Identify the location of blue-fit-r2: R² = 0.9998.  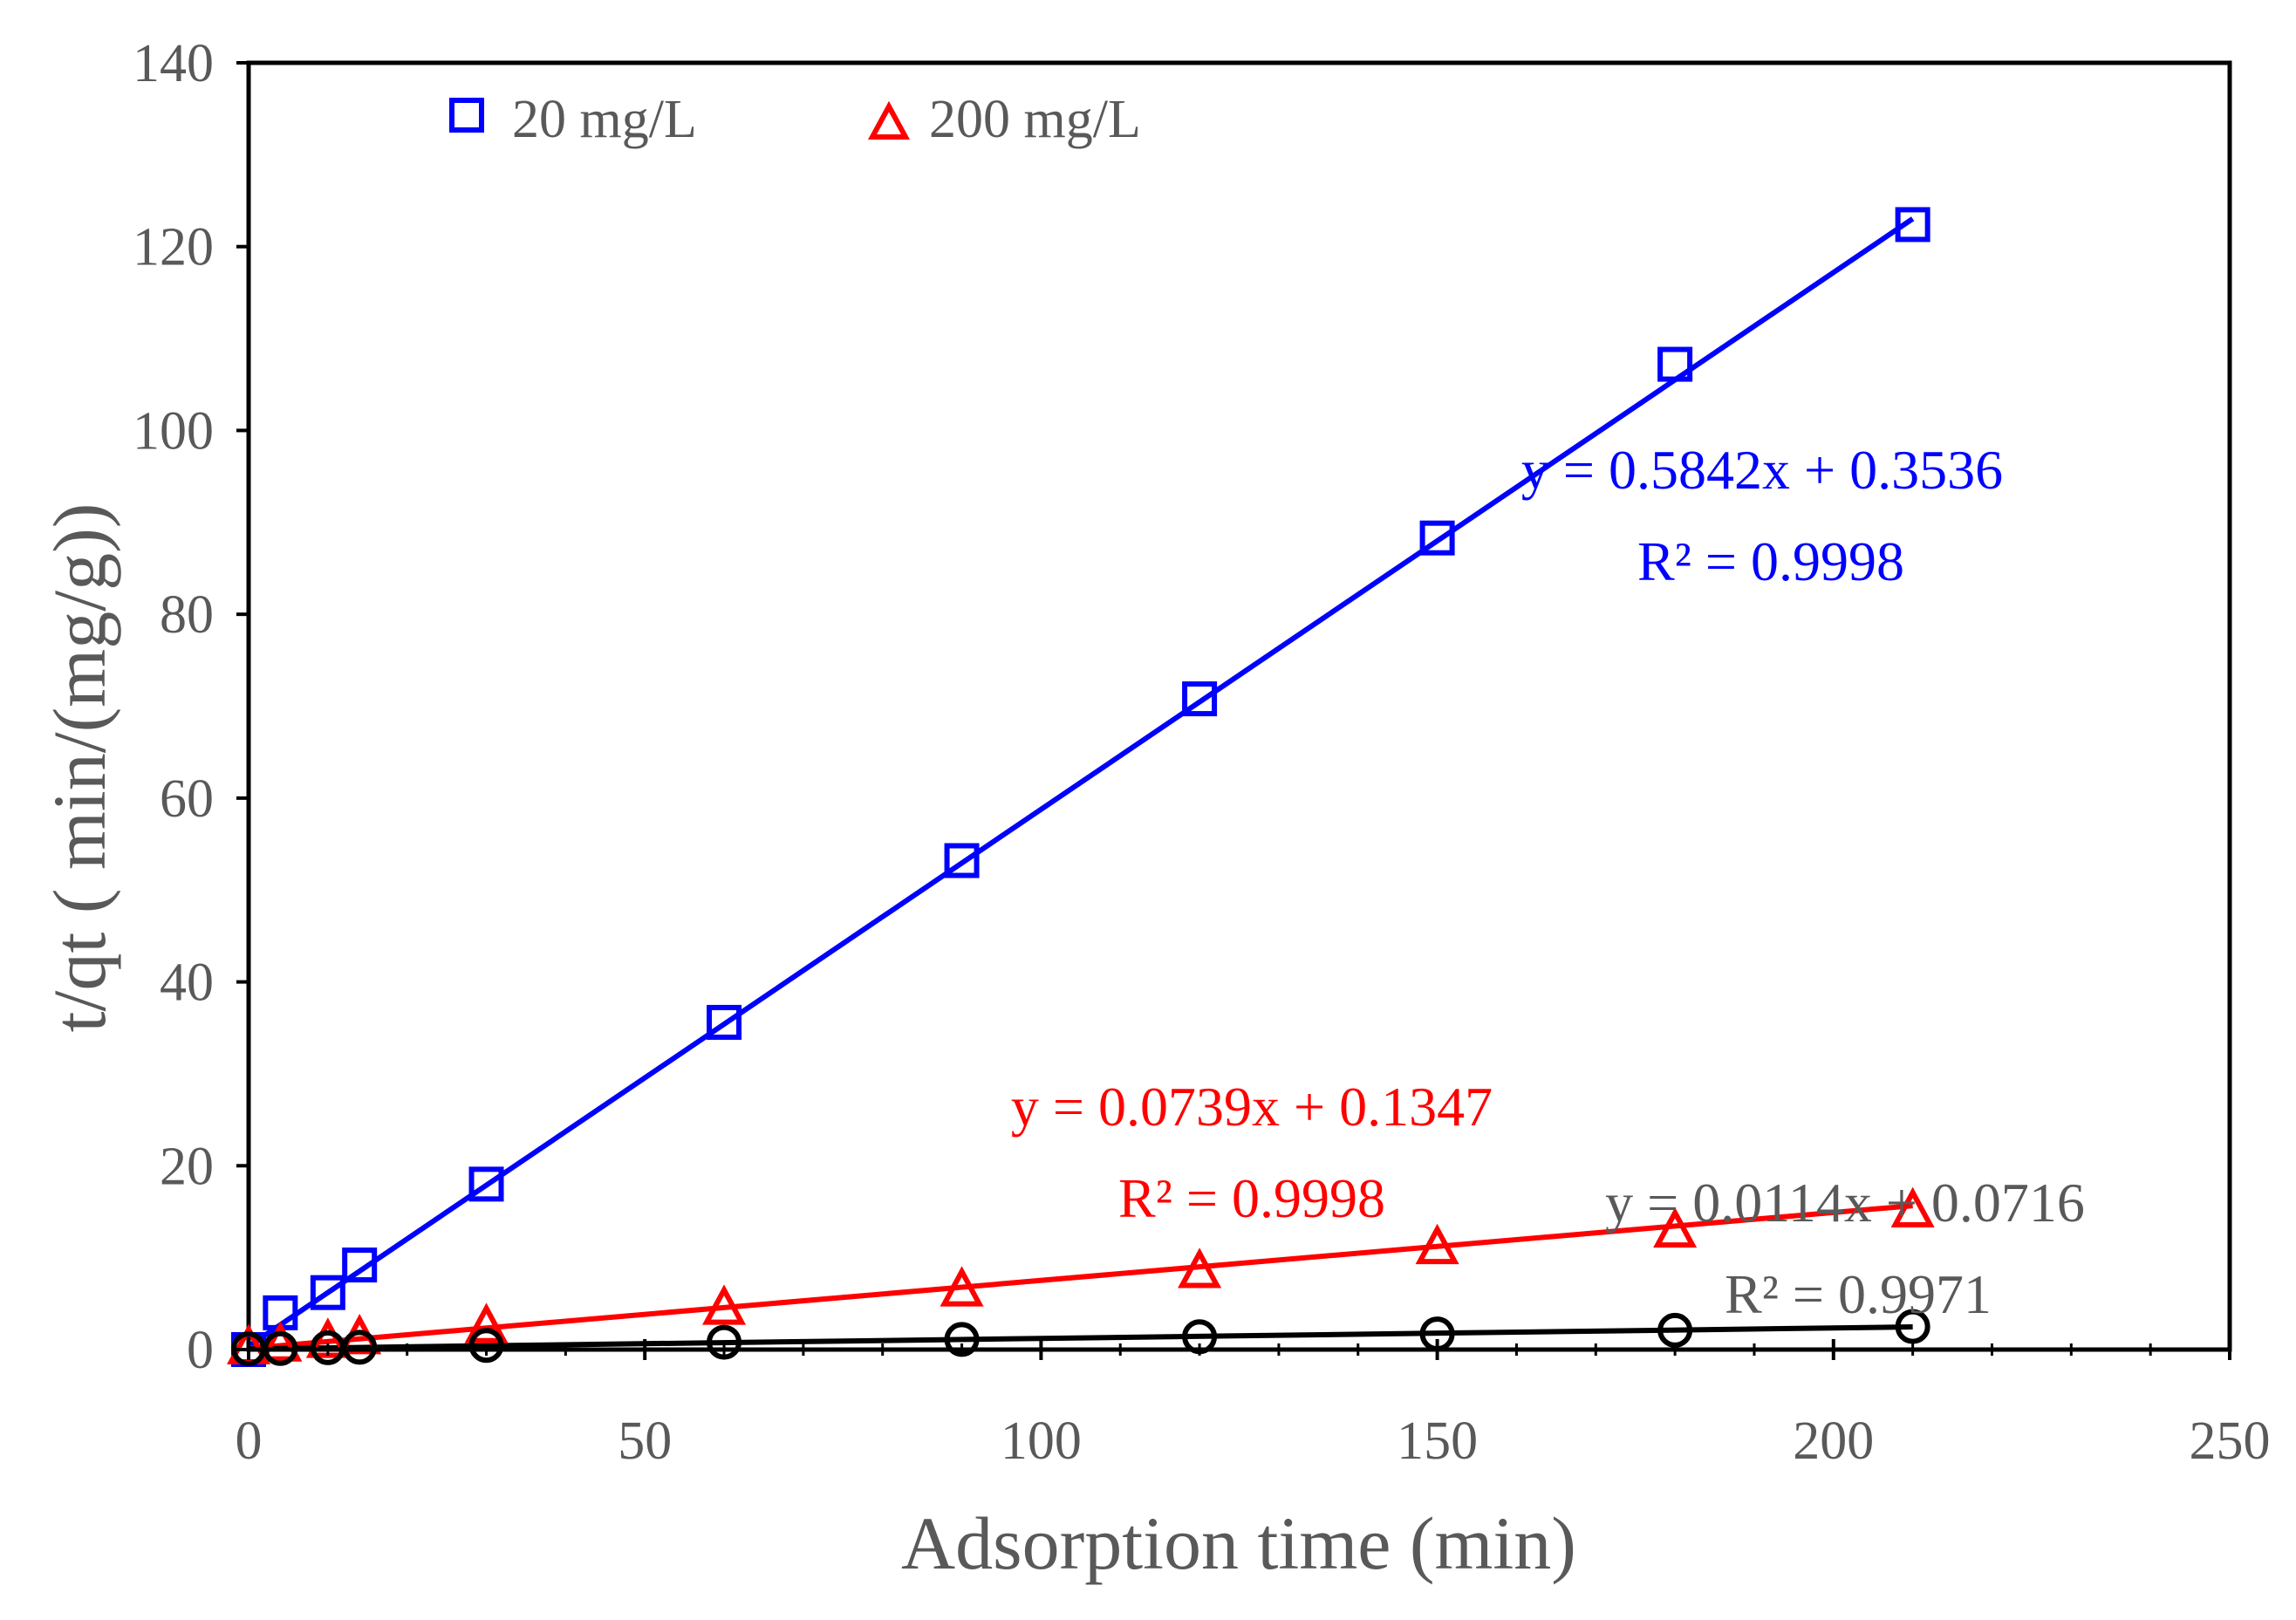
(1770, 561).